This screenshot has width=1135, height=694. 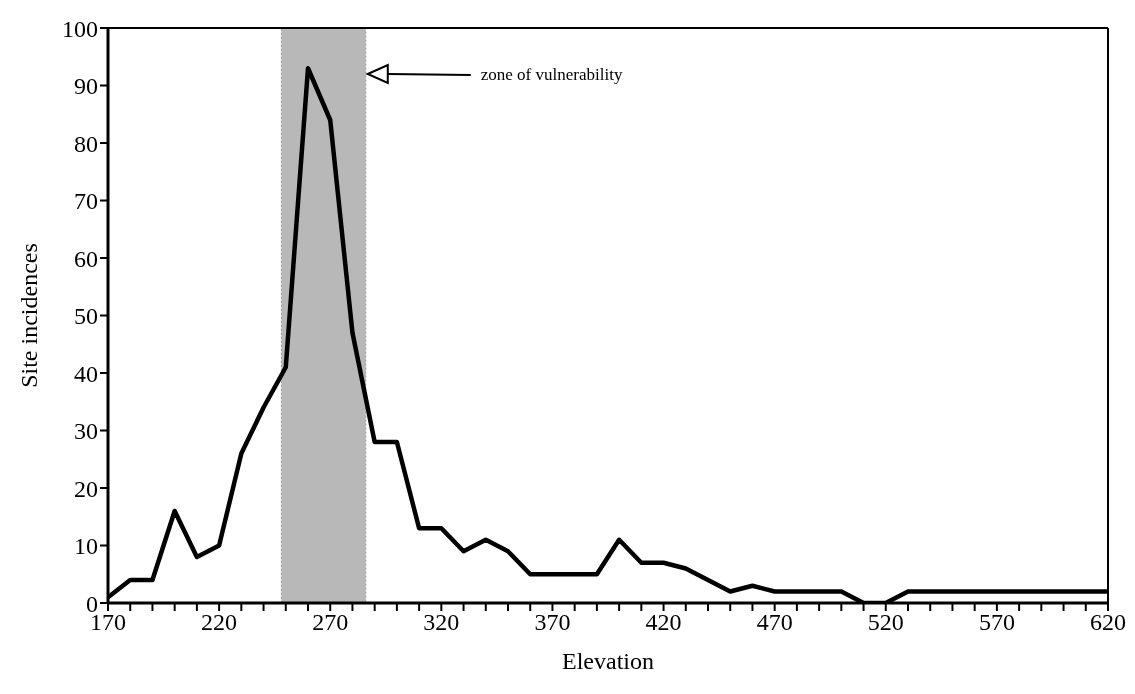 I want to click on y-tick-label: 80, so click(x=86, y=143).